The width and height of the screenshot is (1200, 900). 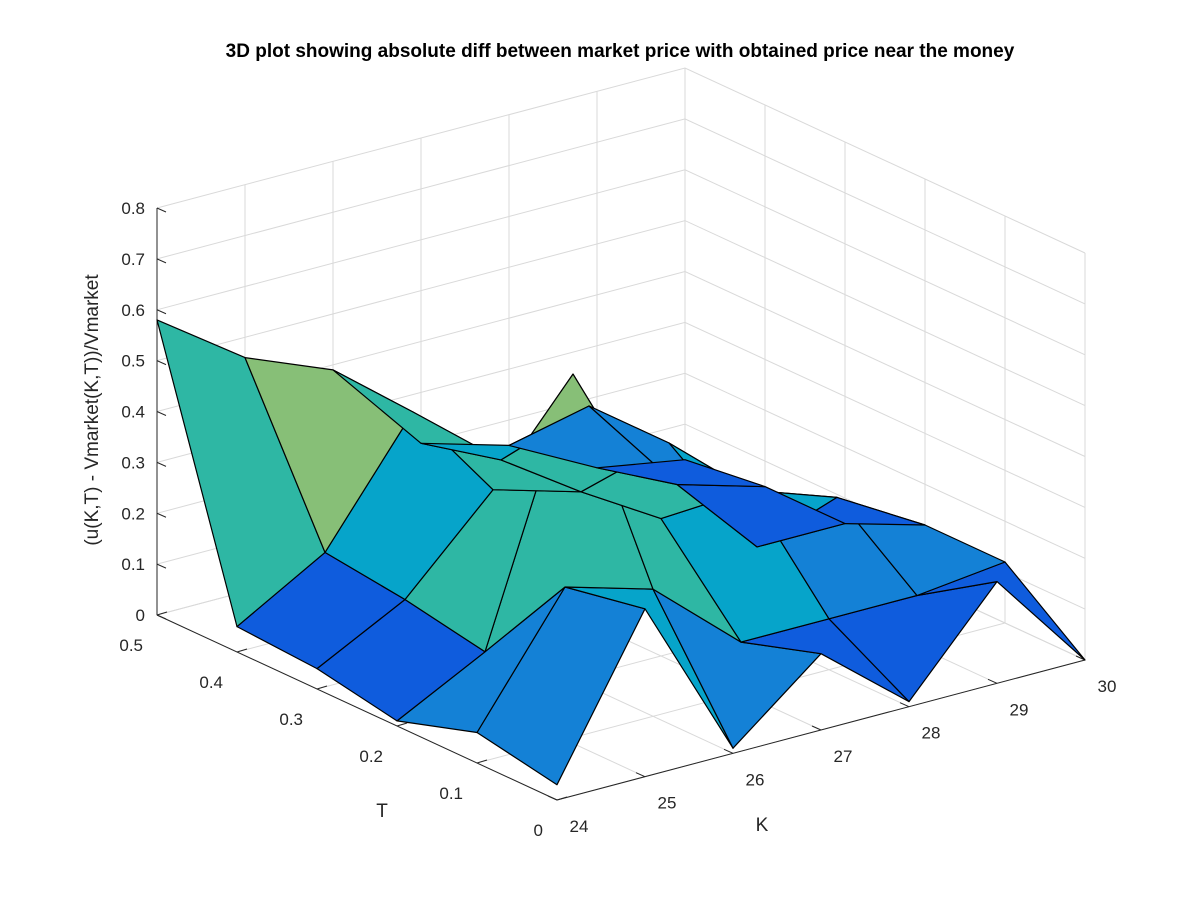 I want to click on z-tick-label: 0.6, so click(x=133, y=310).